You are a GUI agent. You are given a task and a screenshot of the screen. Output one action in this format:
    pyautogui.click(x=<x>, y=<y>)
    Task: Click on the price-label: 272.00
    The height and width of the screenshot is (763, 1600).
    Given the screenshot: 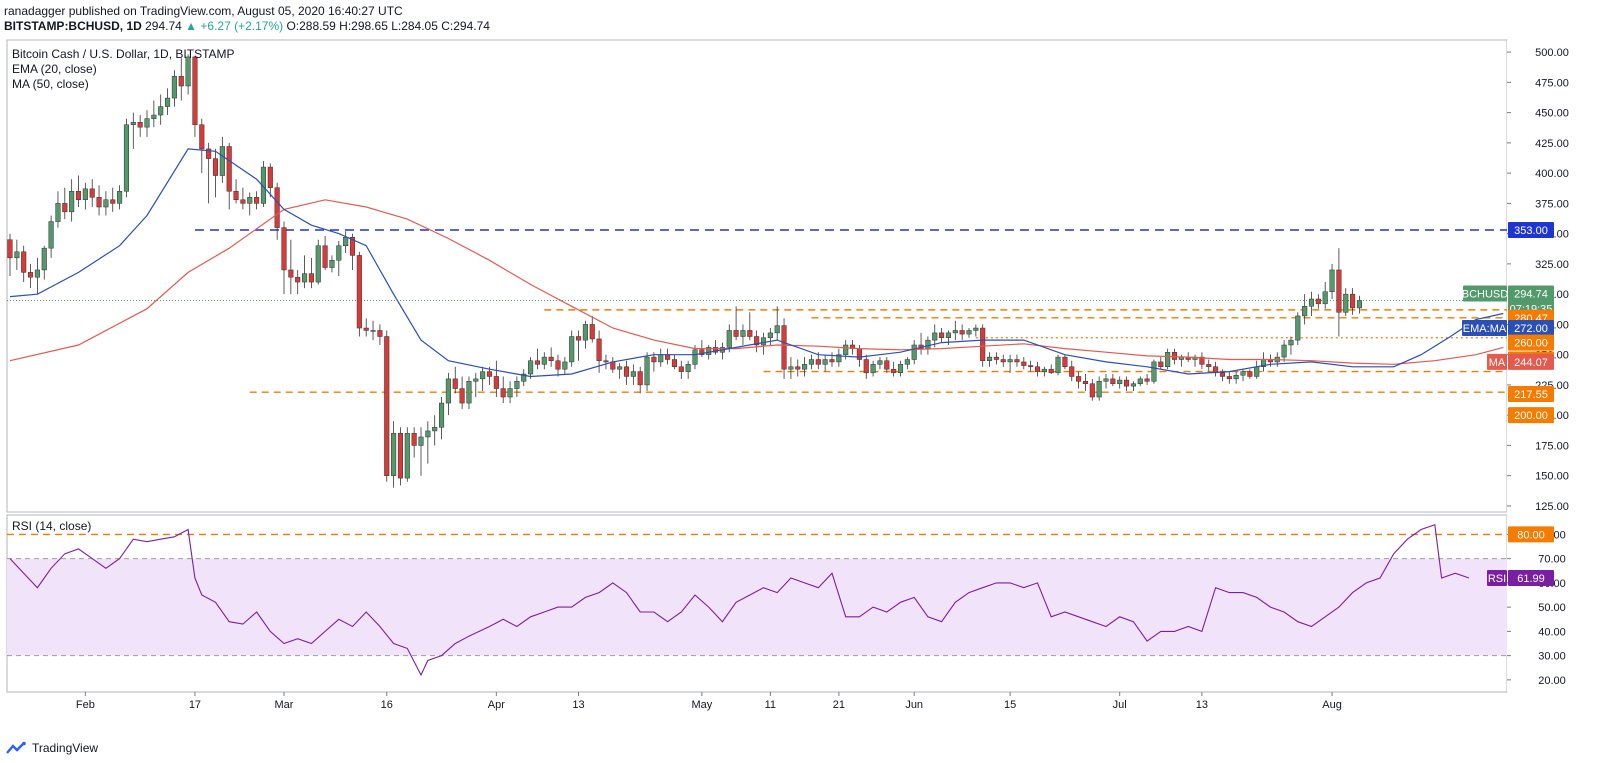 What is the action you would take?
    pyautogui.click(x=1531, y=329)
    